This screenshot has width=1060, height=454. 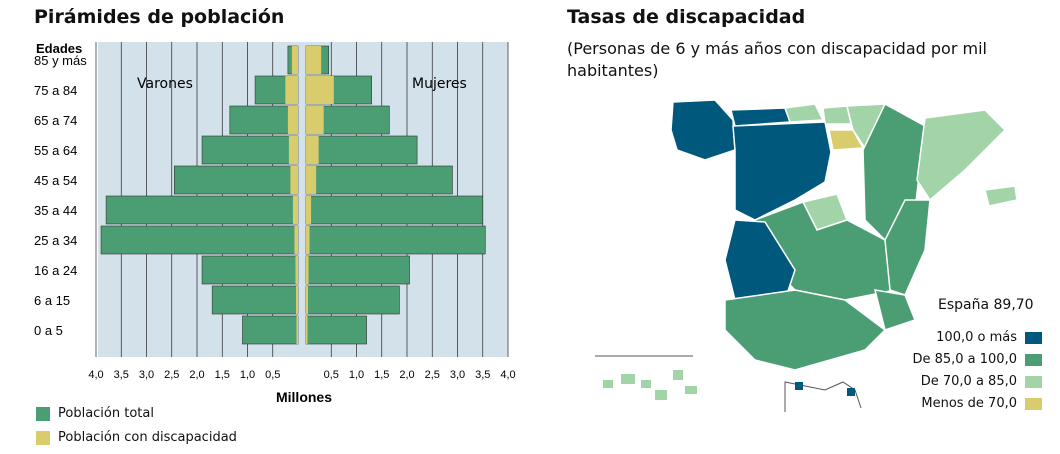 I want to click on age-category-label: 65 a 74, so click(x=55, y=120).